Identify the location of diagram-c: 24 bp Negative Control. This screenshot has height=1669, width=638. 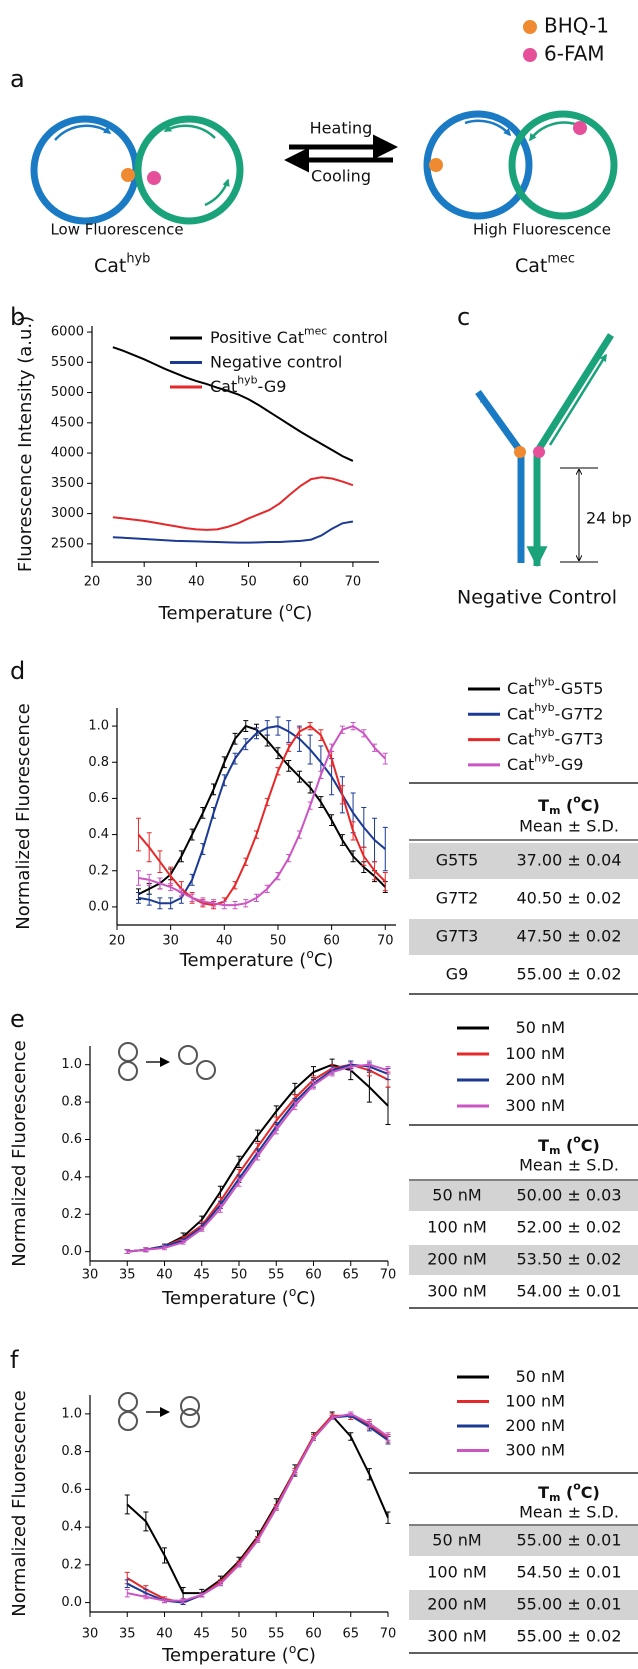
(544, 471).